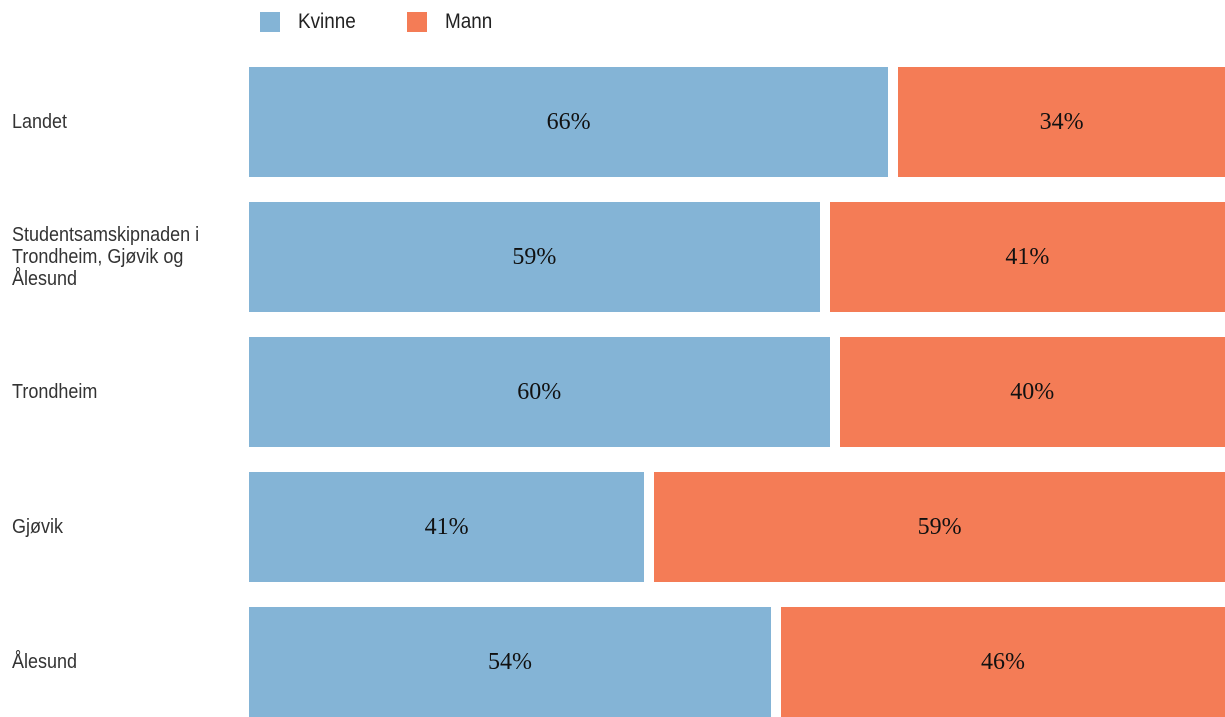 This screenshot has height=717, width=1225. Describe the element at coordinates (327, 21) in the screenshot. I see `legend-label: Kvinne` at that location.